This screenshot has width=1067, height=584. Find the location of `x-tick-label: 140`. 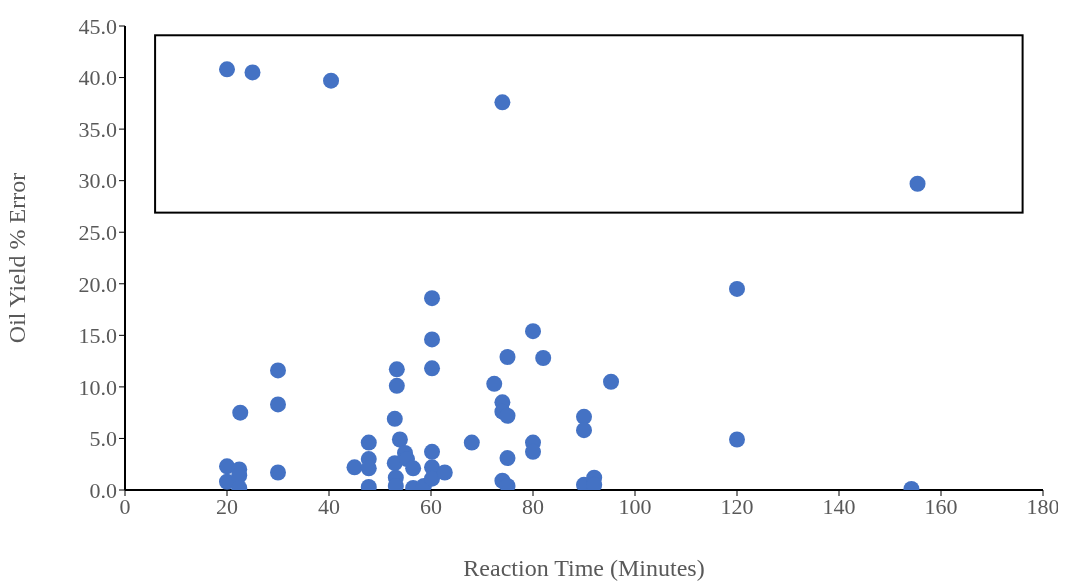

x-tick-label: 140 is located at coordinates (839, 506).